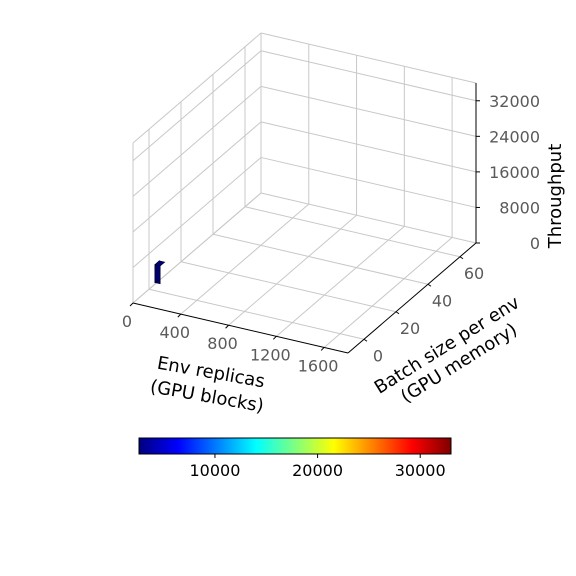  I want to click on data-bars, so click(160, 272).